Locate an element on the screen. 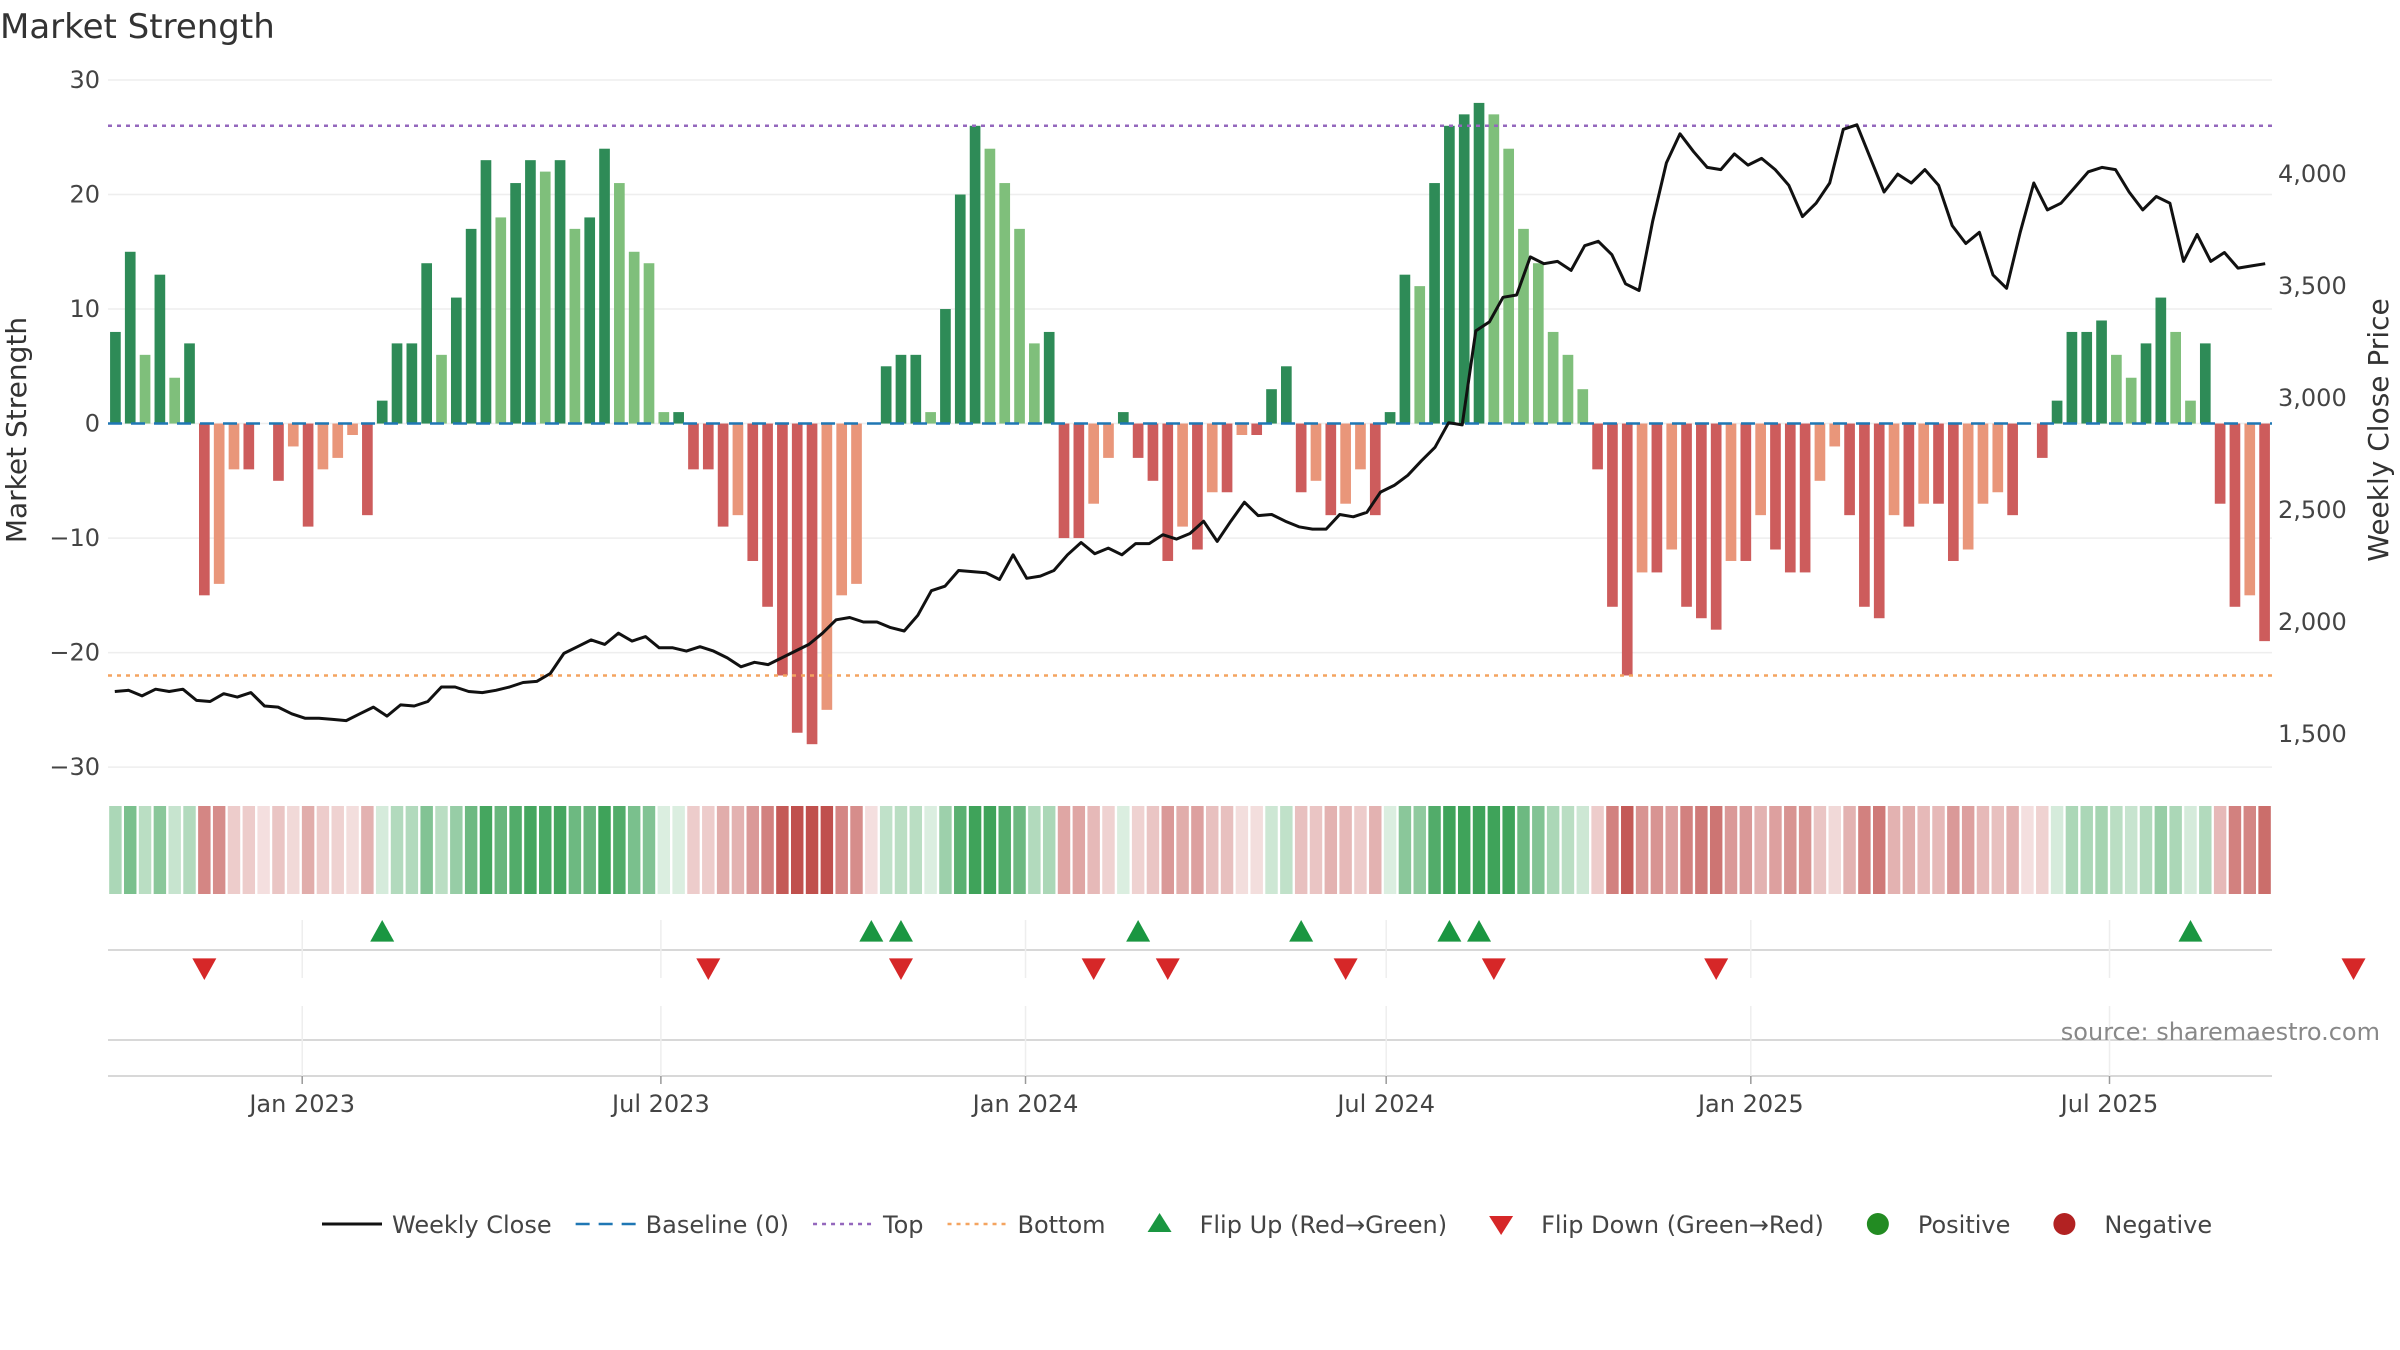 The height and width of the screenshot is (1350, 2400). flip-markers is located at coordinates (1237, 950).